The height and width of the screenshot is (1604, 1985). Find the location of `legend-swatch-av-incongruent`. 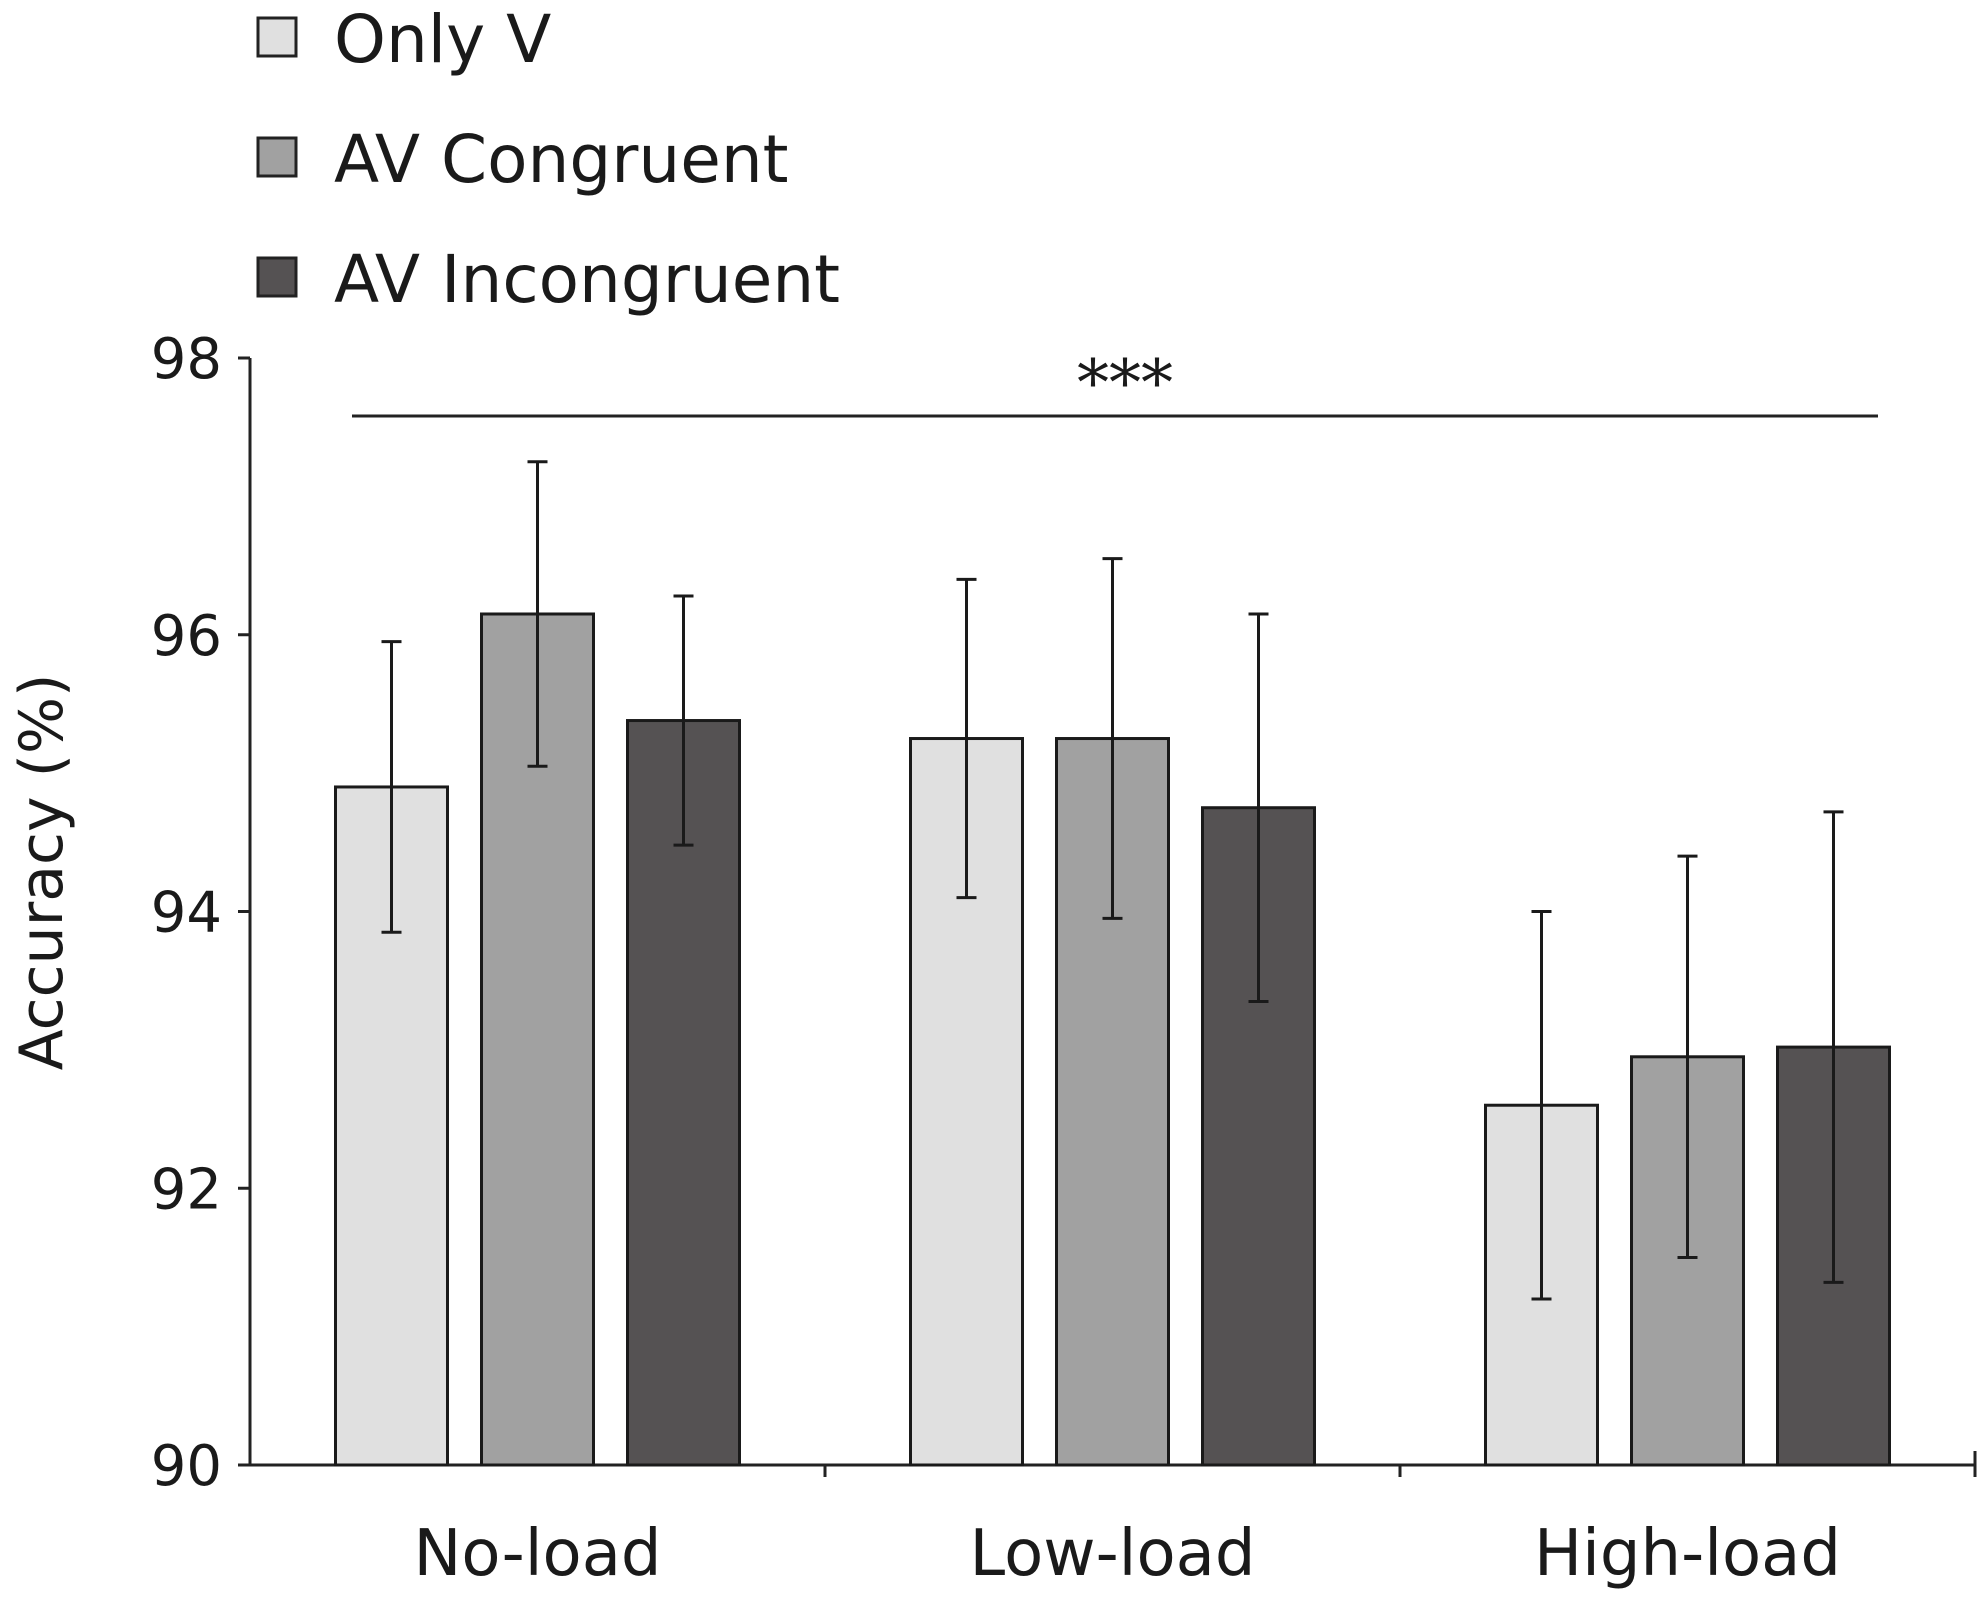

legend-swatch-av-incongruent is located at coordinates (277, 277).